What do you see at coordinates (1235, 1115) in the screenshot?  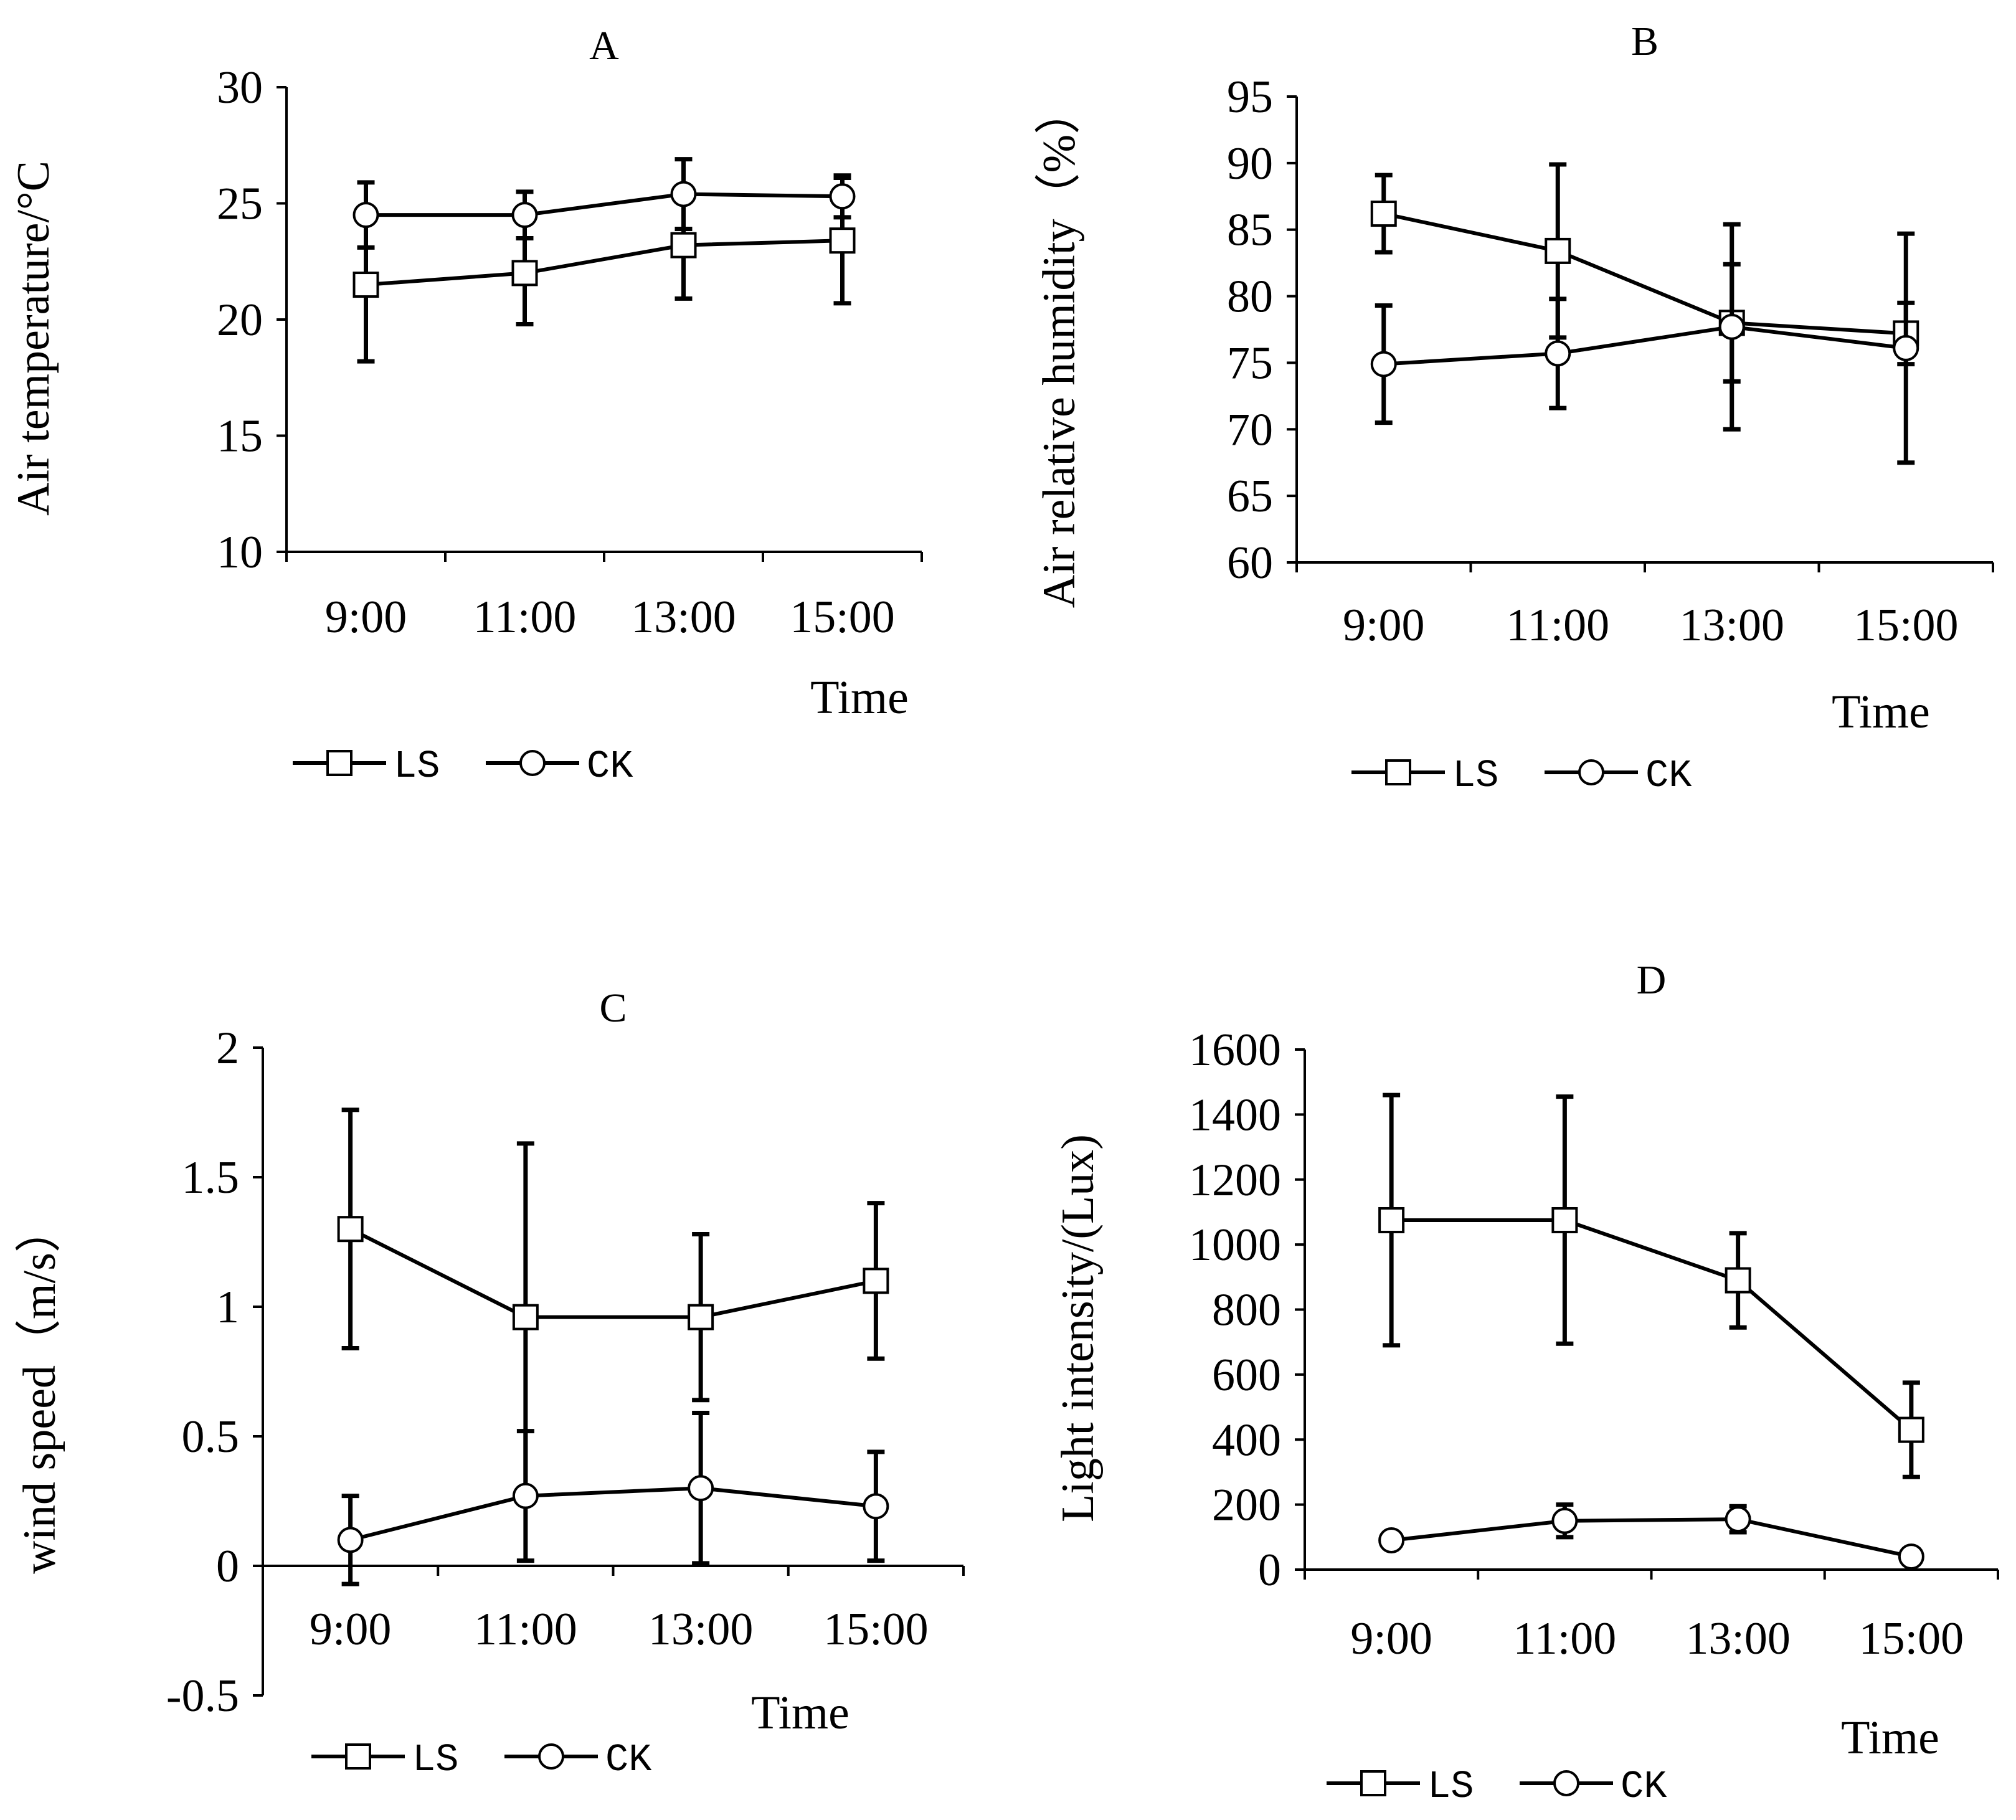 I see `y-tick-label: 1400` at bounding box center [1235, 1115].